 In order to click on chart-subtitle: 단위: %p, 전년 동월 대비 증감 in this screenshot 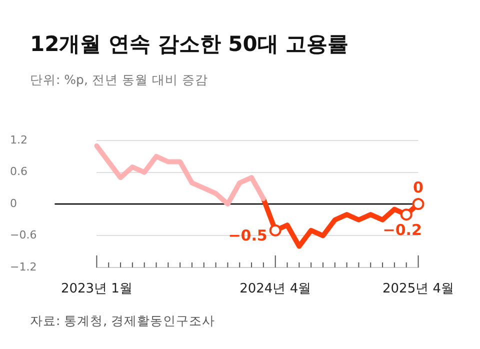, I will do `click(119, 80)`.